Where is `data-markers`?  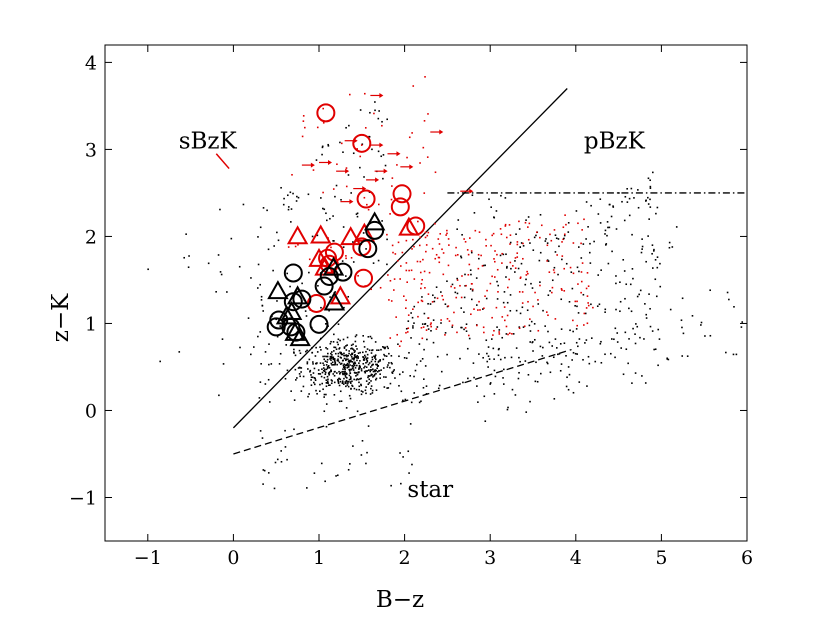 data-markers is located at coordinates (344, 219).